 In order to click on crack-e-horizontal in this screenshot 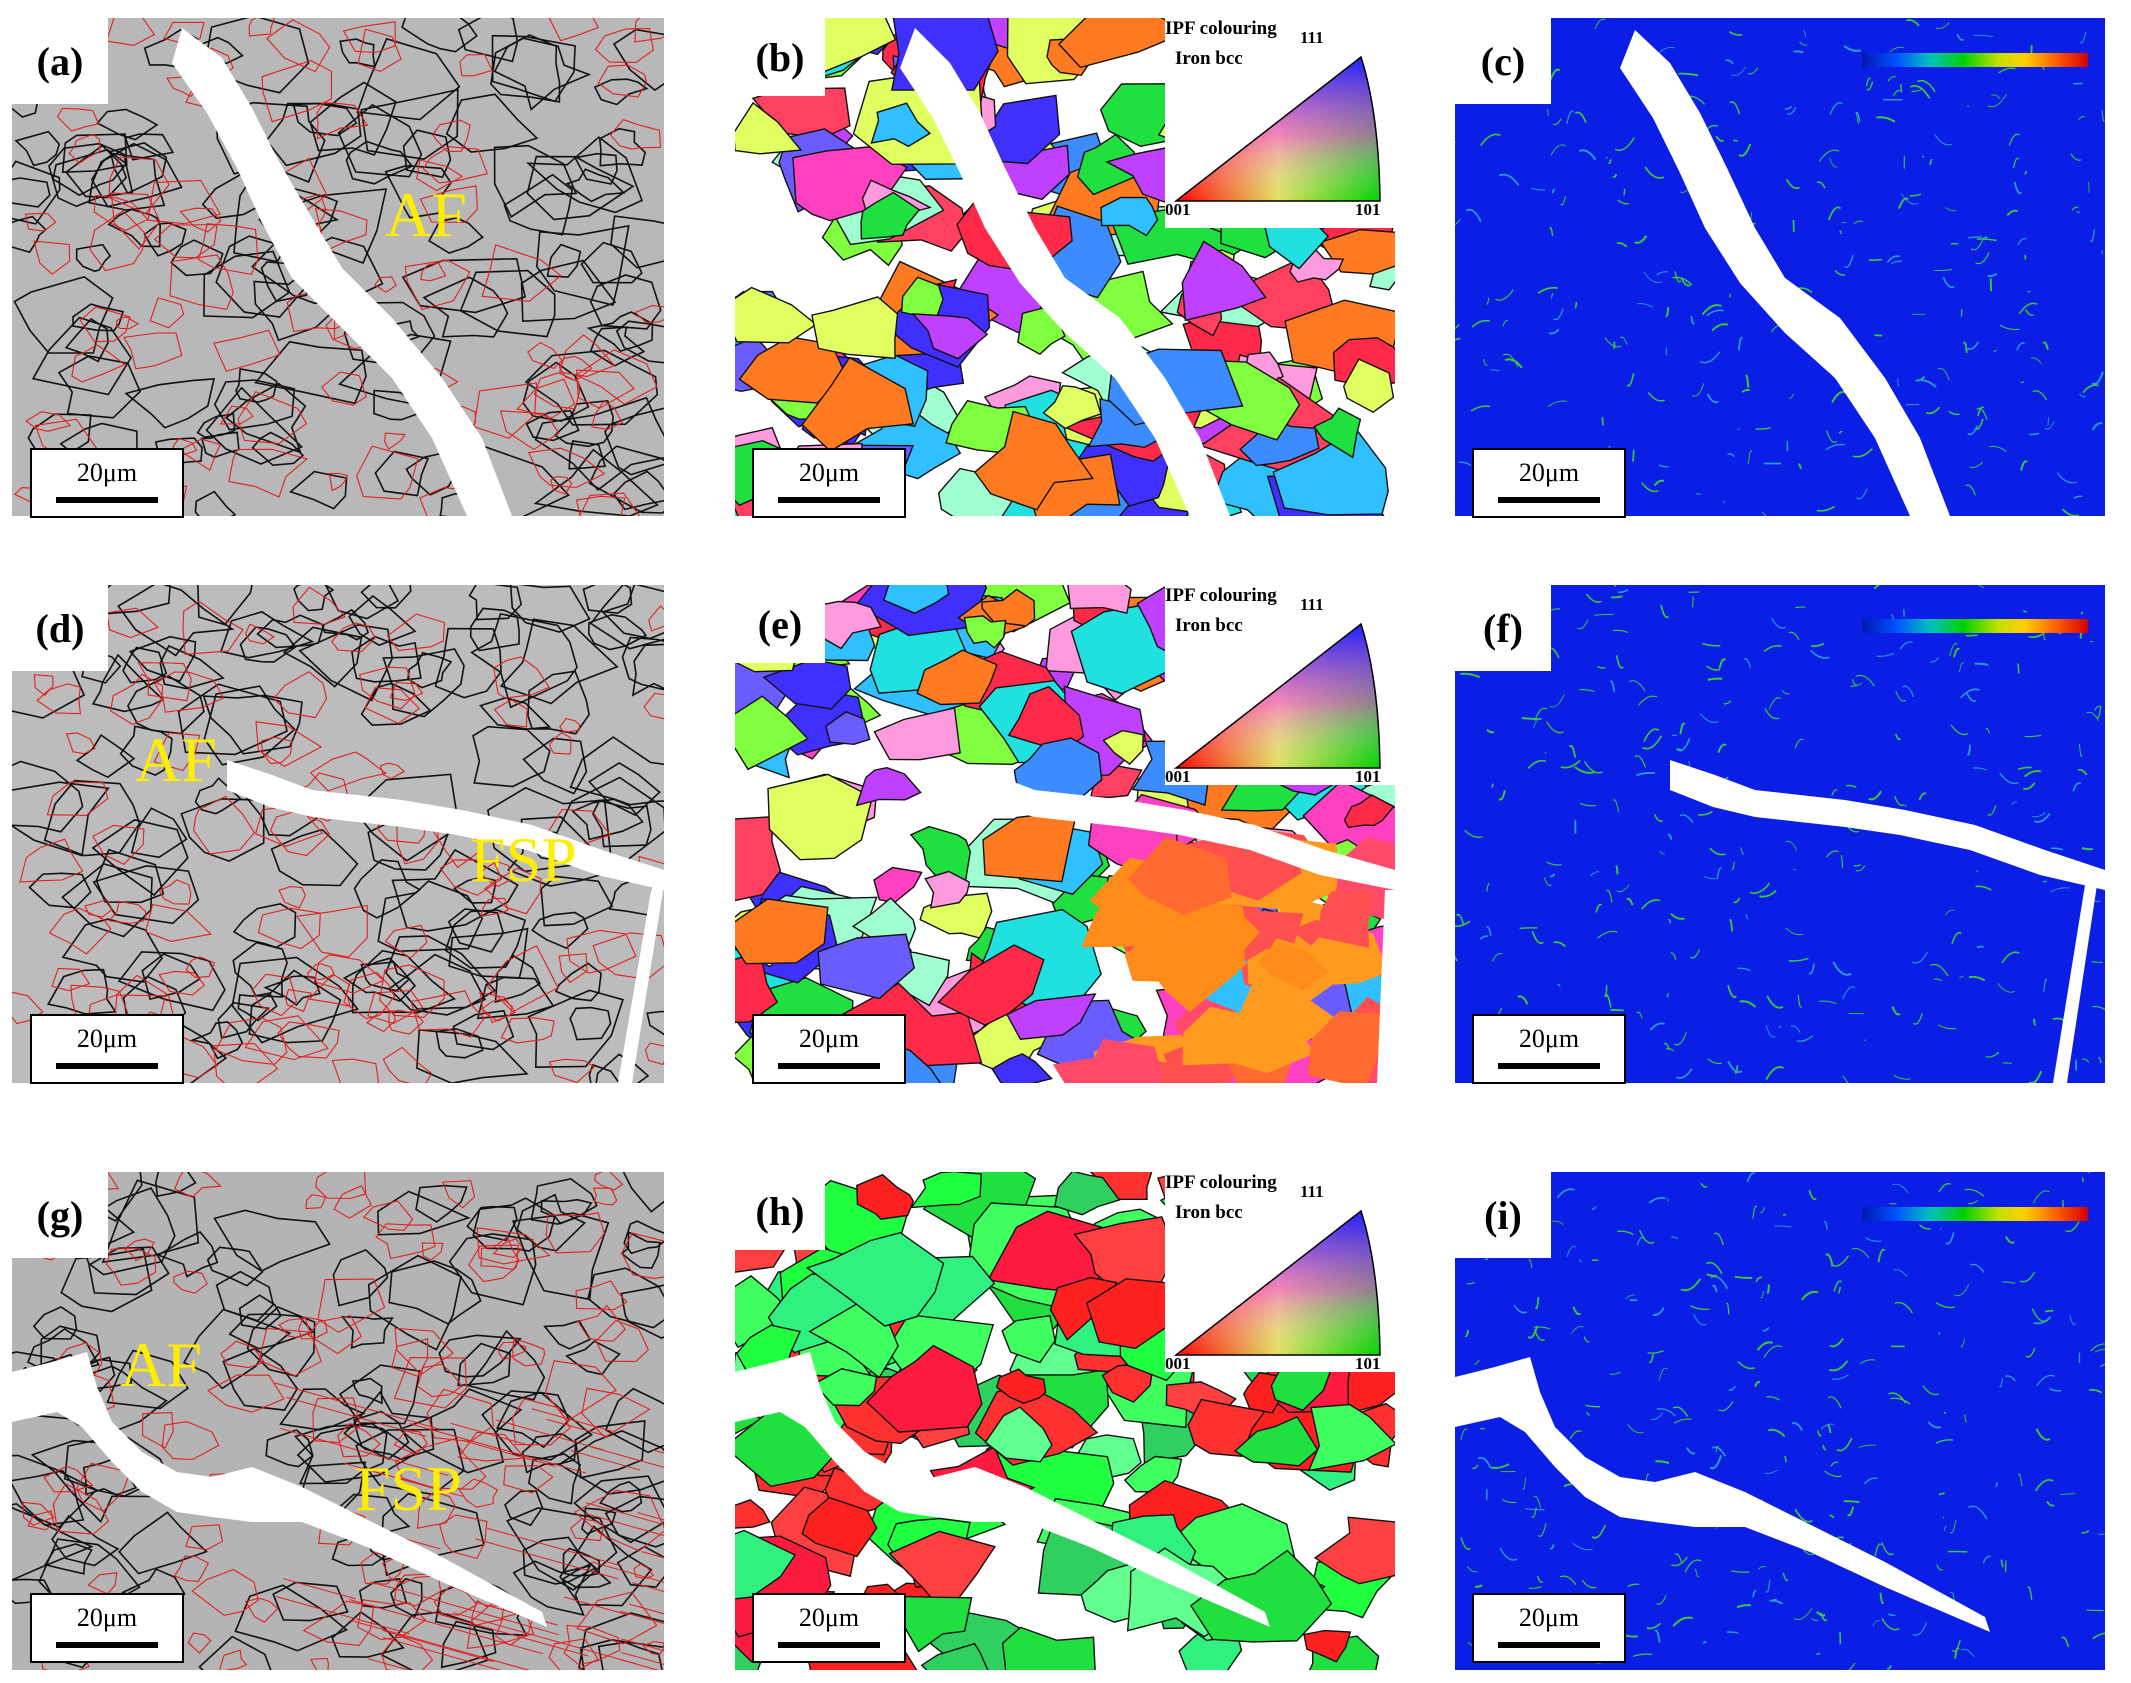, I will do `click(1172, 825)`.